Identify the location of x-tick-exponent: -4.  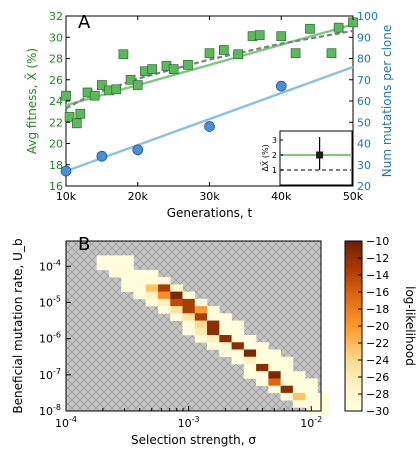
(73, 419).